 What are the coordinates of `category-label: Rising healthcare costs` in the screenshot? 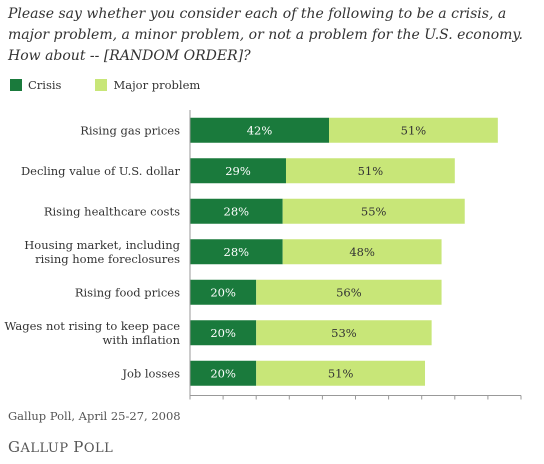 It's located at (112, 211).